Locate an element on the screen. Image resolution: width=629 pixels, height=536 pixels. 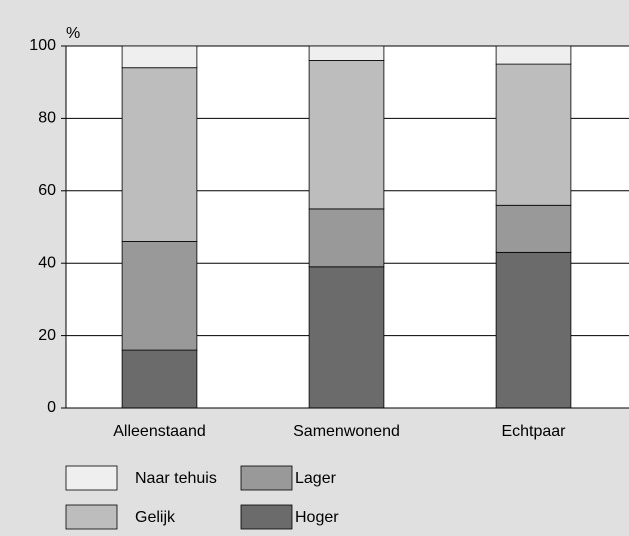
x-tick-label: Echtpaar is located at coordinates (533, 431).